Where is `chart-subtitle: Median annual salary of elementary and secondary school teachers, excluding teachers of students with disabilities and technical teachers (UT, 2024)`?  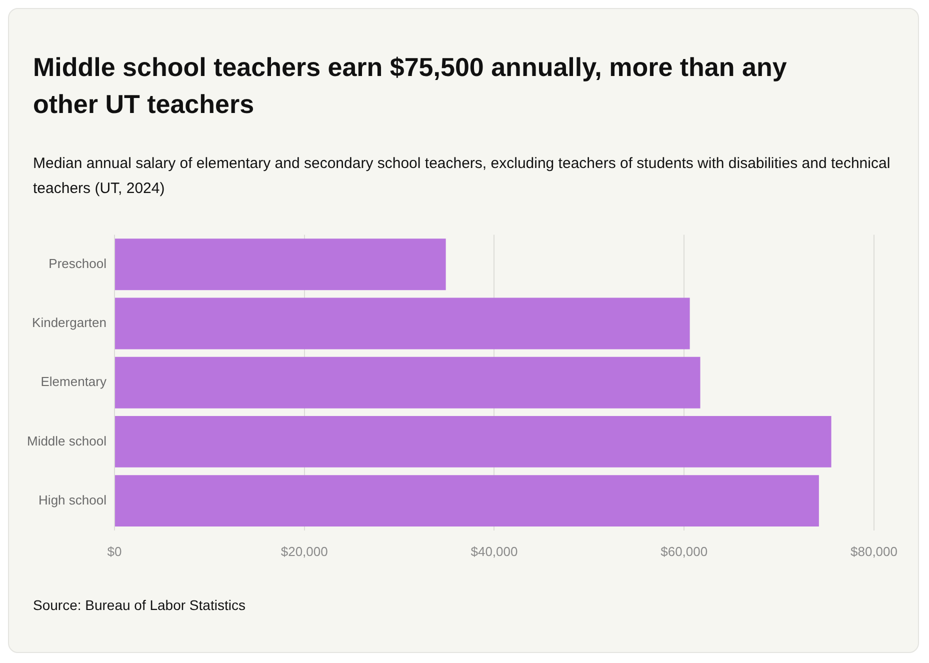
chart-subtitle: Median annual salary of elementary and secondary school teachers, excluding teachers of students with disabilities and technical teachers (UT, 2024) is located at coordinates (462, 176).